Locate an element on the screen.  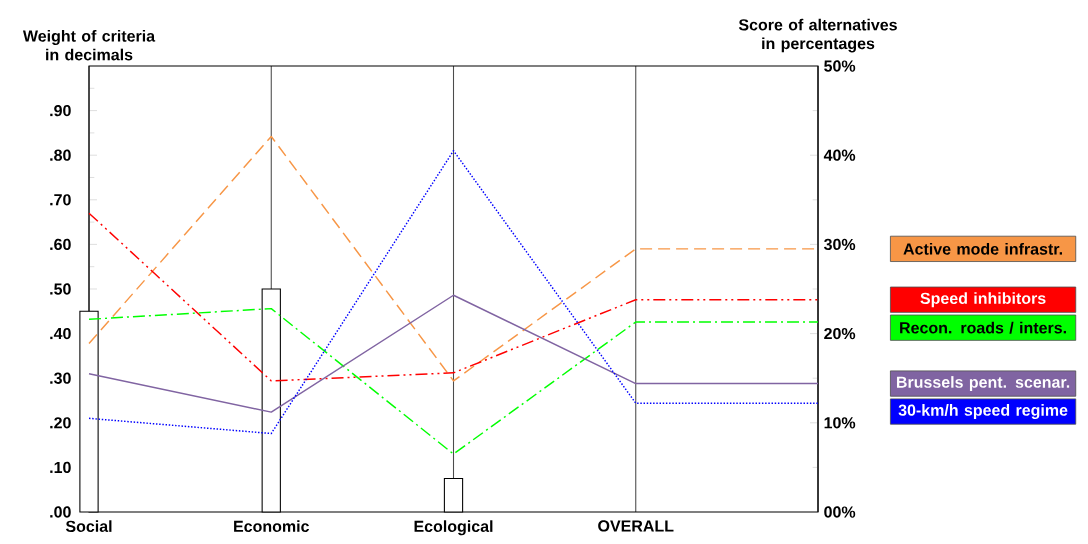
x-tick-label: Ecological is located at coordinates (453, 528).